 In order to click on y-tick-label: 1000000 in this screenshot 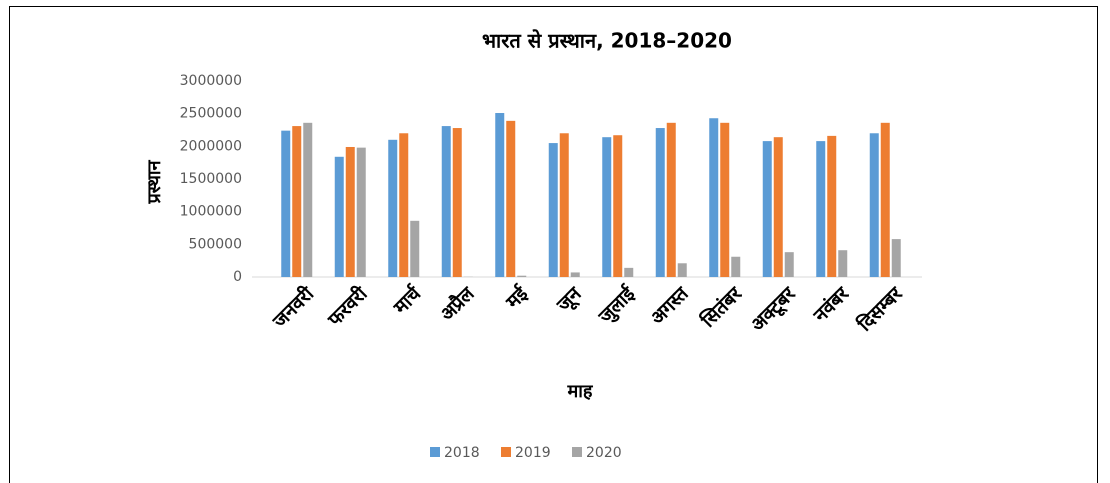, I will do `click(211, 212)`.